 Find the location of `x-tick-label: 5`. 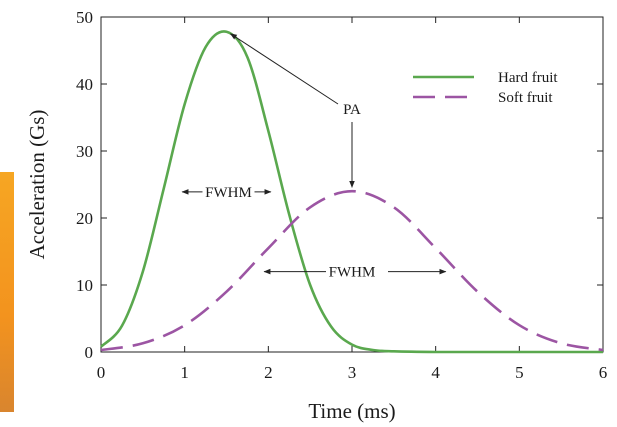

x-tick-label: 5 is located at coordinates (519, 372).